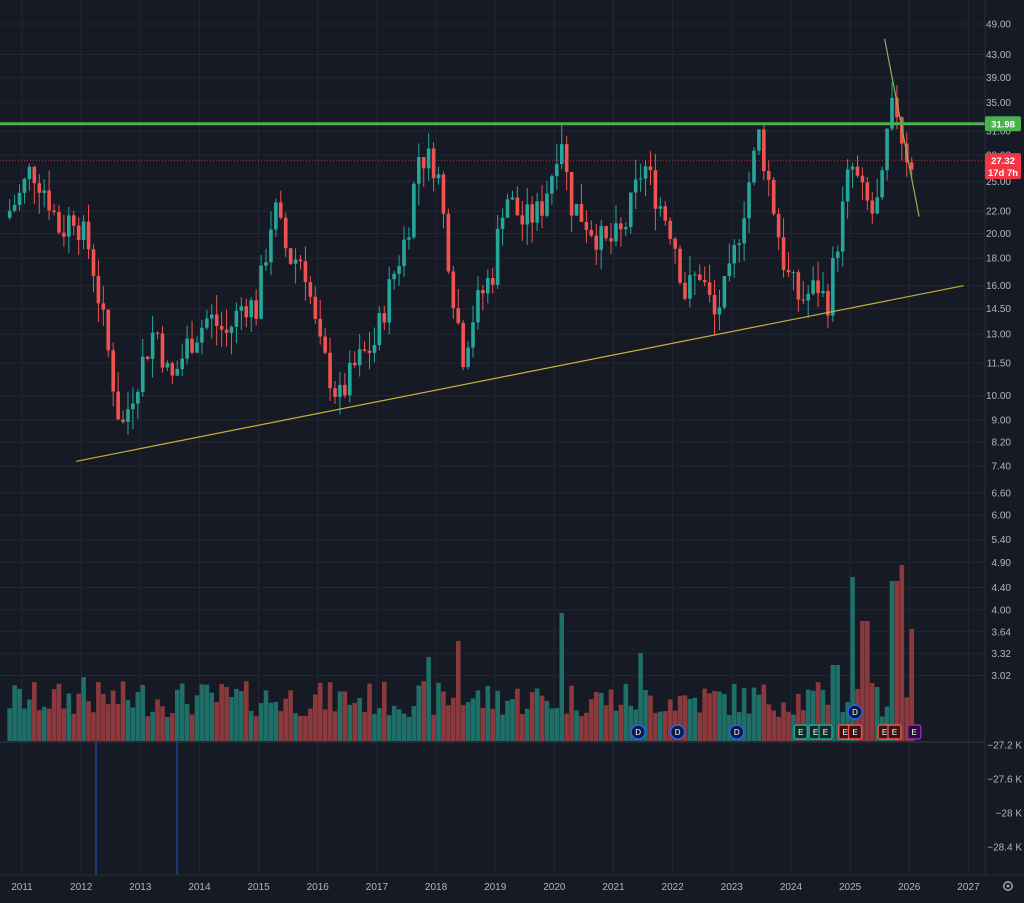 Image resolution: width=1024 pixels, height=903 pixels. Describe the element at coordinates (998, 286) in the screenshot. I see `price-tick-label: 16.00` at that location.